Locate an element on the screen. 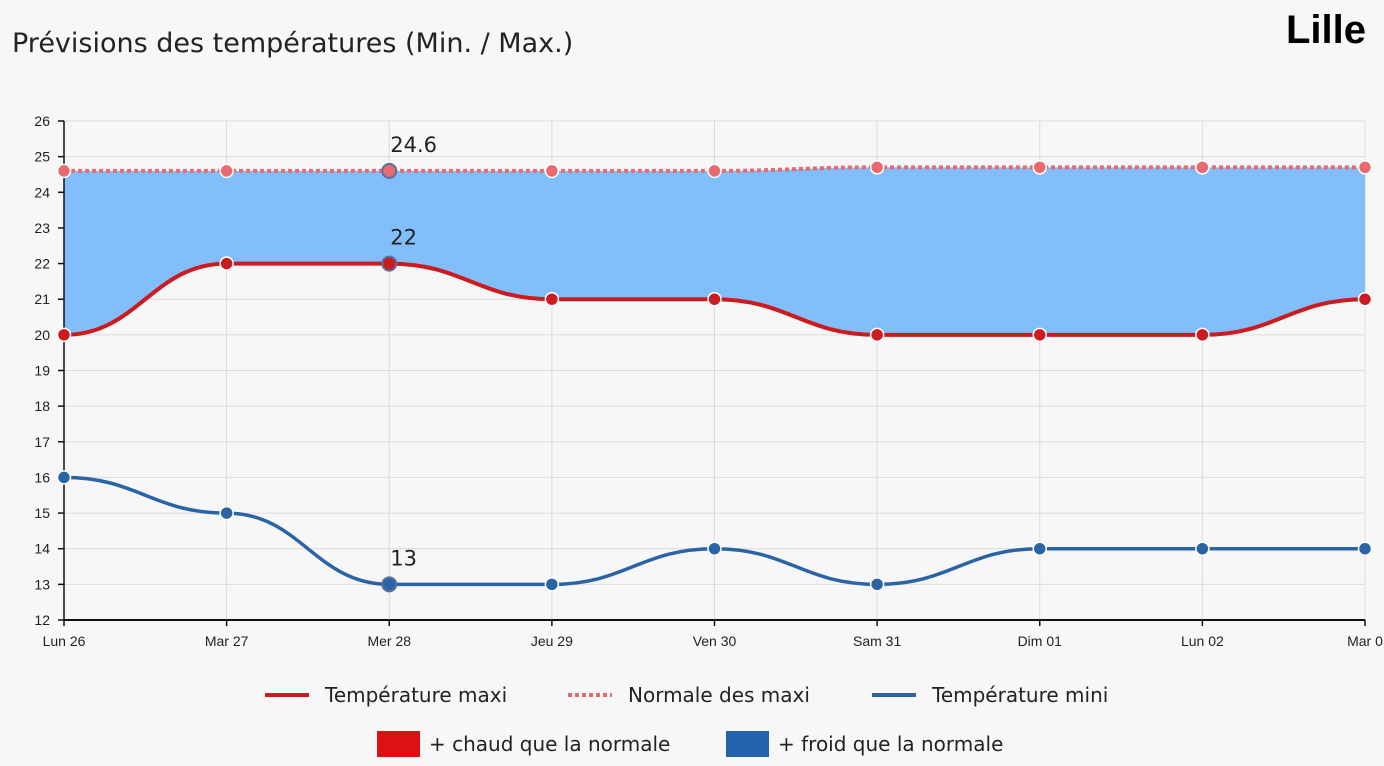  x-tick-label: Lun 26 is located at coordinates (64, 641).